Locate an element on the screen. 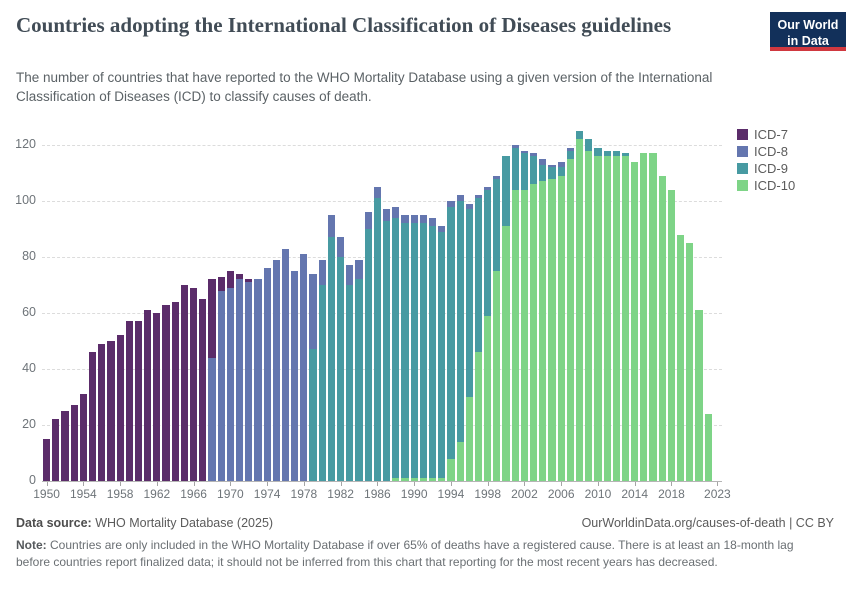  bar-segment-icd-7-1955 is located at coordinates (92, 416).